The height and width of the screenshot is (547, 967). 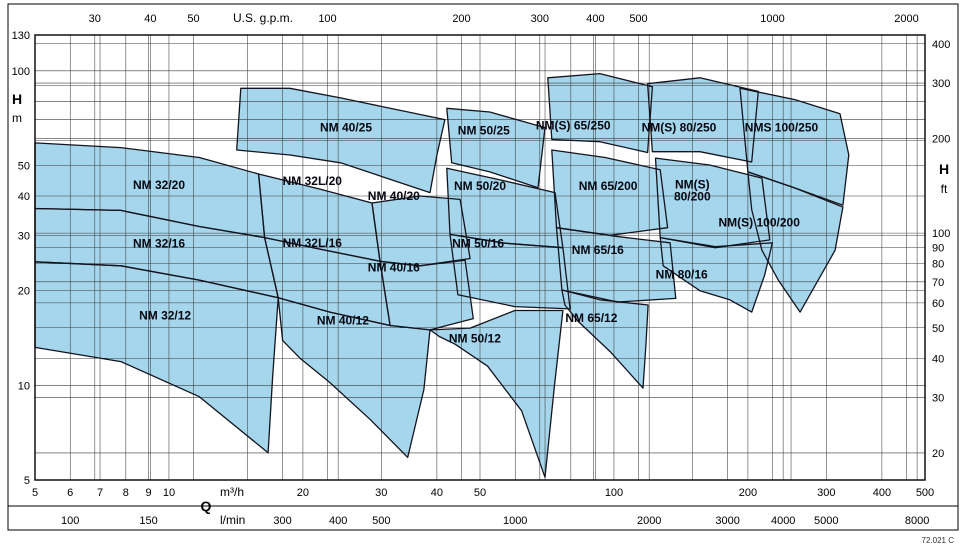 I want to click on pump-region-label-nm-50-12: NM 50/12, so click(x=475, y=338).